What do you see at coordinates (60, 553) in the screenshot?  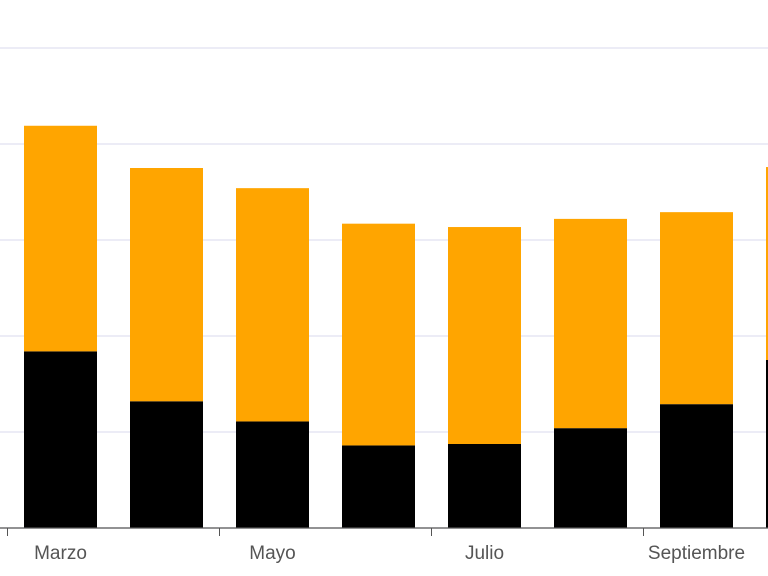 I see `x-tick-label: Marzo` at bounding box center [60, 553].